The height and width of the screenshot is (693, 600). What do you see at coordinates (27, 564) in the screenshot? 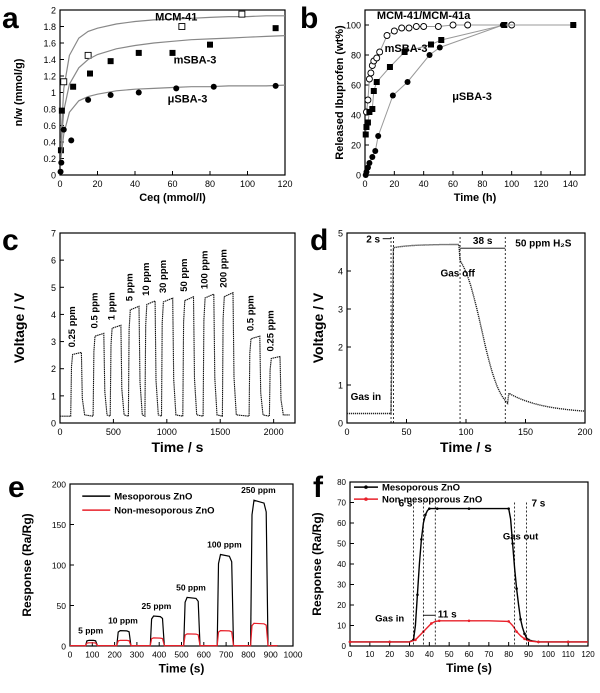
I see `y-axis-label: Response (Ra/Rg)` at bounding box center [27, 564].